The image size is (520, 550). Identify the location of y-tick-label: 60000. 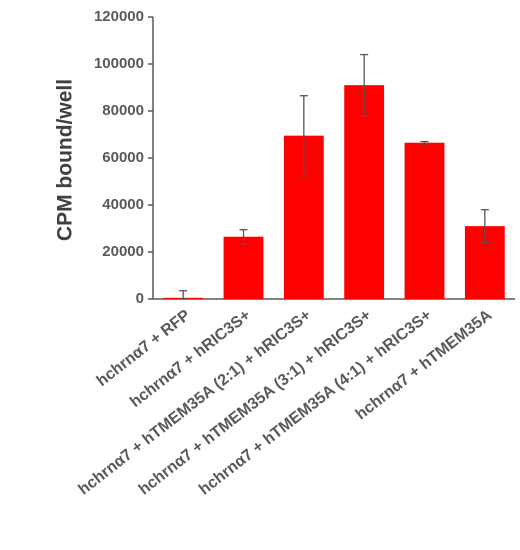
(123, 157).